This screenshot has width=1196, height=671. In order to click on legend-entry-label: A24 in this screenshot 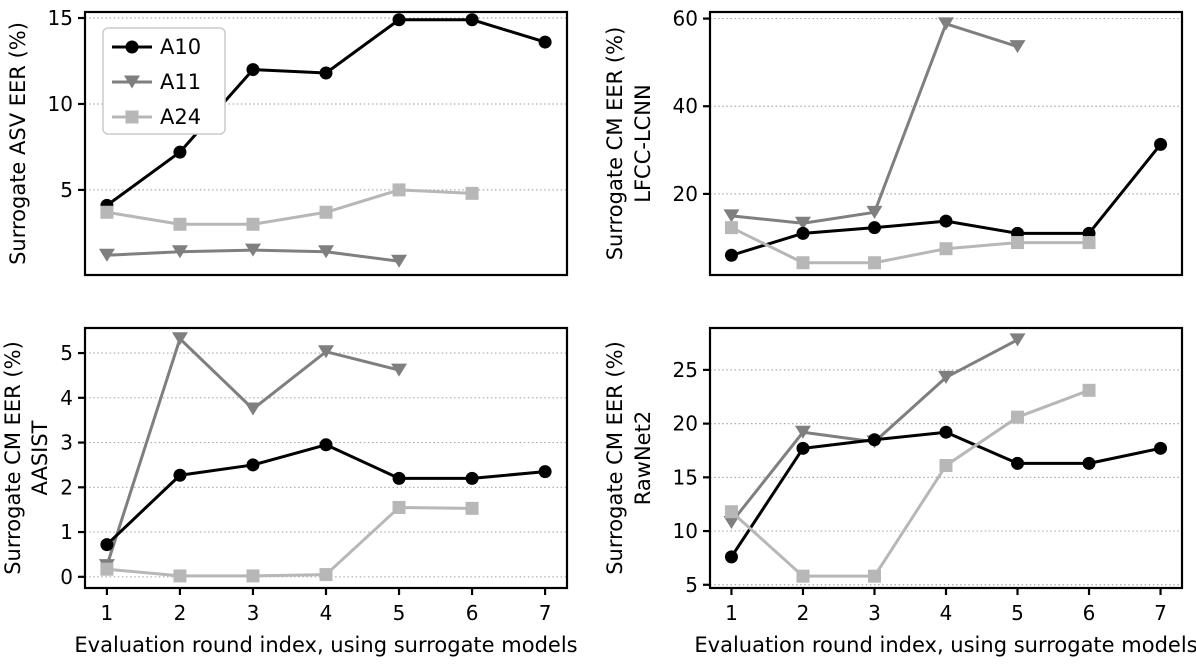, I will do `click(180, 117)`.